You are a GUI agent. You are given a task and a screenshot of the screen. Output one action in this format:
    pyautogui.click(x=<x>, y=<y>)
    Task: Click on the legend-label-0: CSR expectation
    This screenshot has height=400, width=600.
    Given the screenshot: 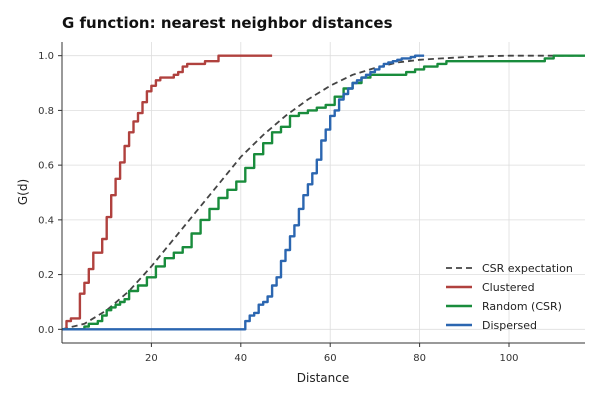 What is the action you would take?
    pyautogui.click(x=527, y=268)
    